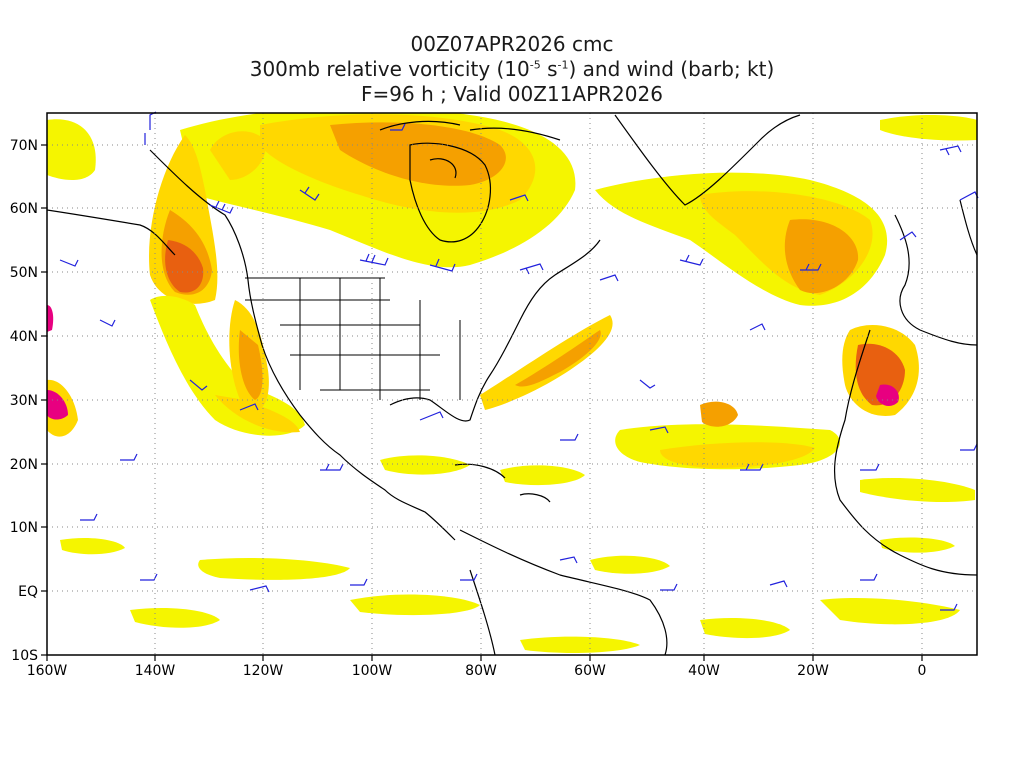 The image size is (1024, 768). Describe the element at coordinates (887, 395) in the screenshot. I see `vorticity-max-nw-africa` at that location.